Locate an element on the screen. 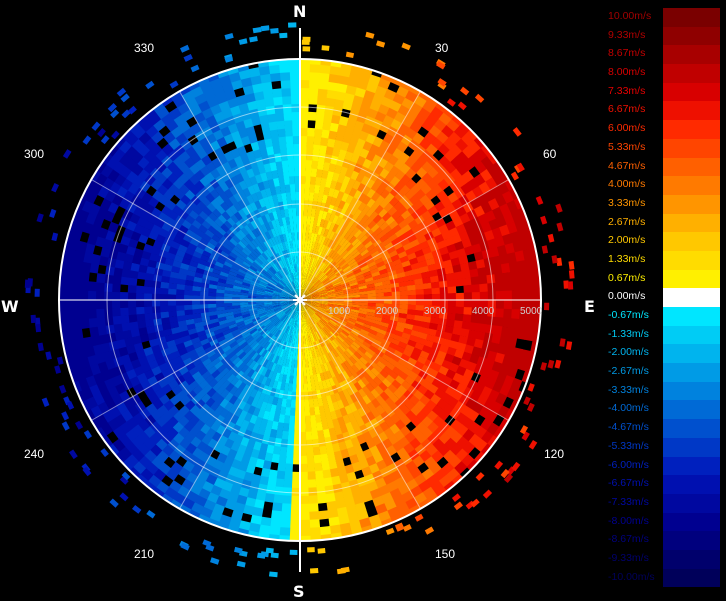 Image resolution: width=726 pixels, height=601 pixels. legend-label: 4.67m/s is located at coordinates (627, 165).